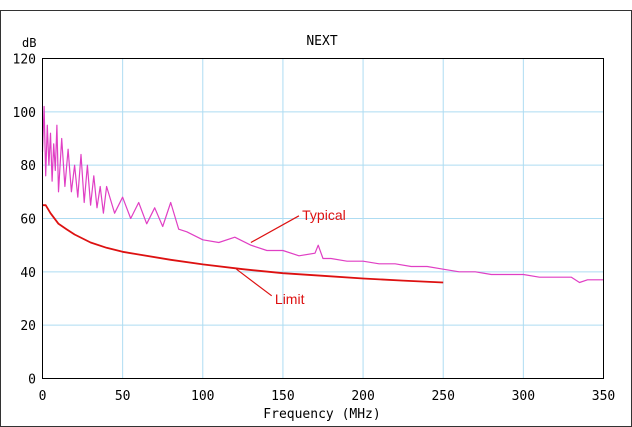  Describe the element at coordinates (442, 396) in the screenshot. I see `x-tick-label: 250` at that location.